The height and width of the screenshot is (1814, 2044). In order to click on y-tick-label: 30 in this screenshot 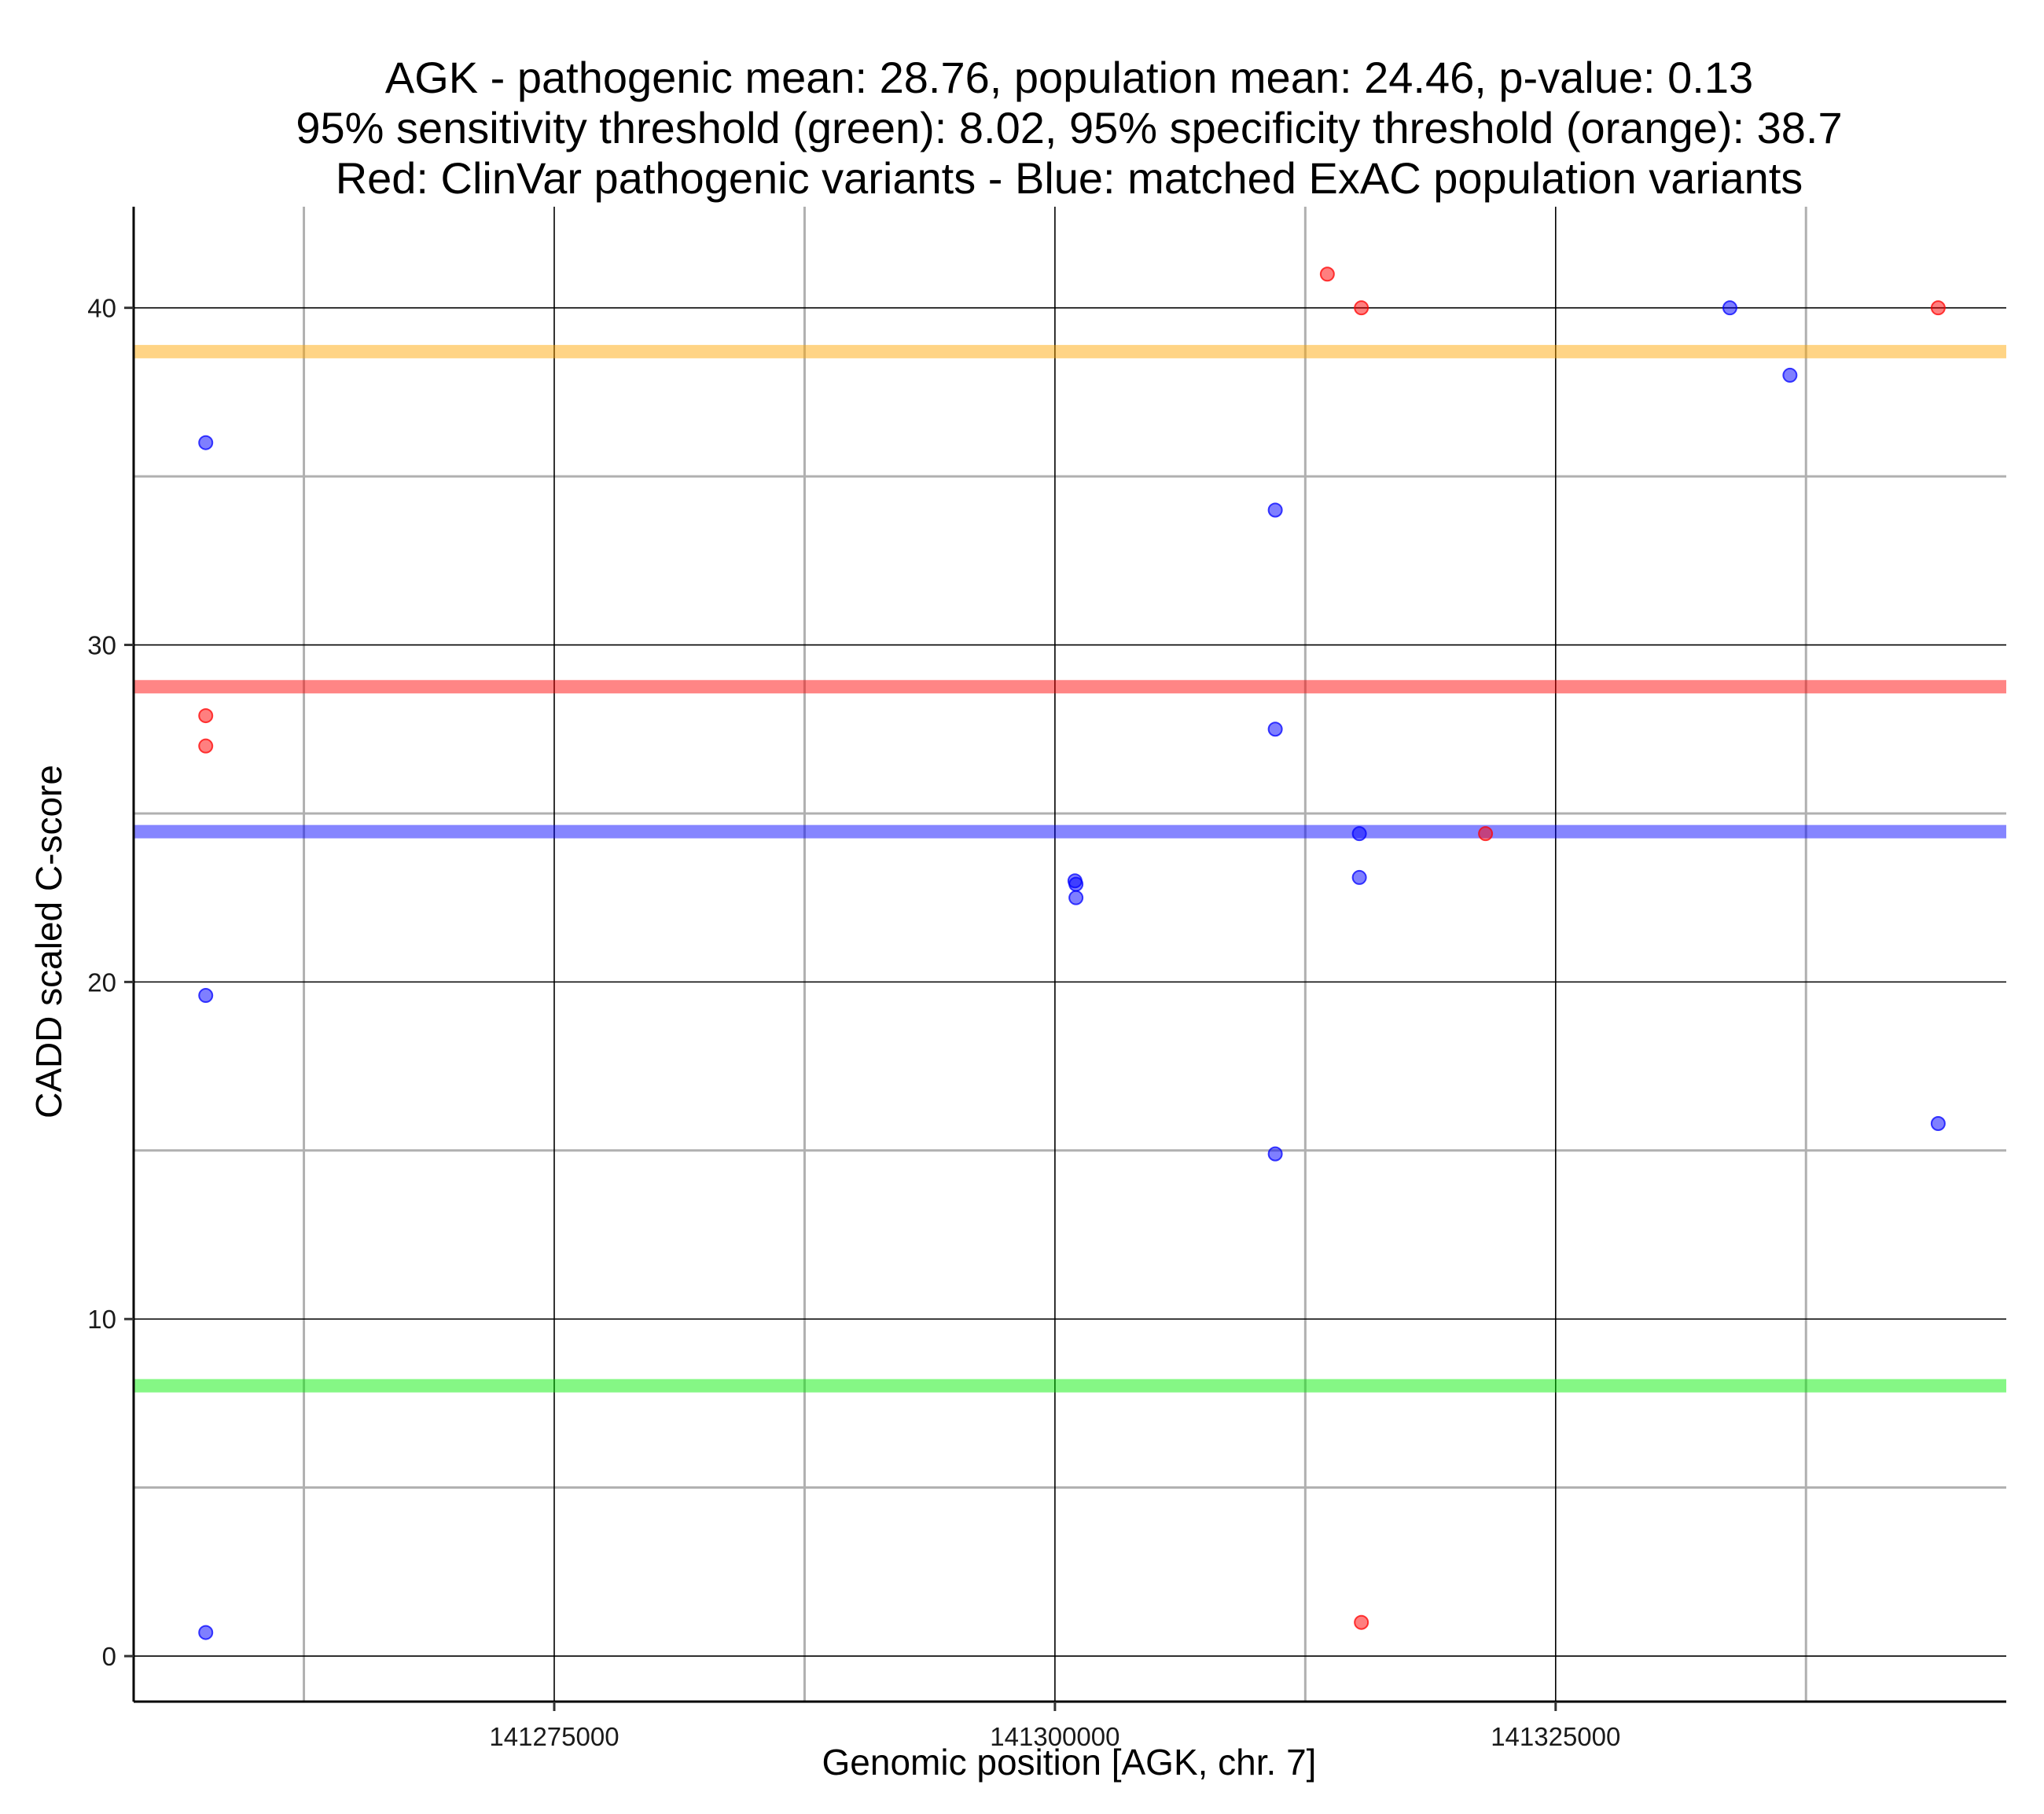, I will do `click(101, 645)`.